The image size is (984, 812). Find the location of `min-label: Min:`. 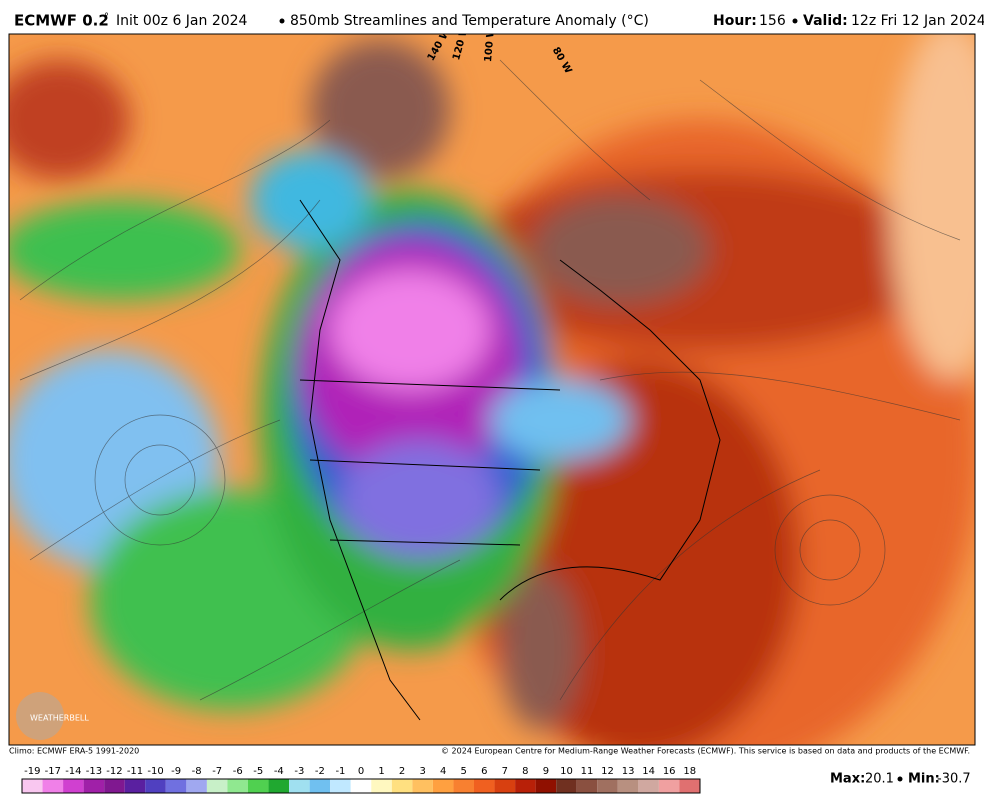

min-label: Min: is located at coordinates (924, 779).